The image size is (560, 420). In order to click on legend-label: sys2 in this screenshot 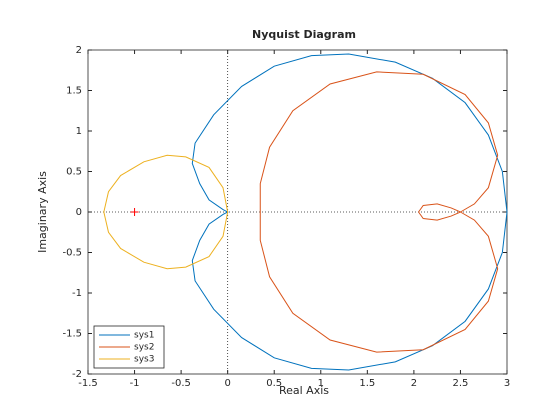, I will do `click(144, 348)`.